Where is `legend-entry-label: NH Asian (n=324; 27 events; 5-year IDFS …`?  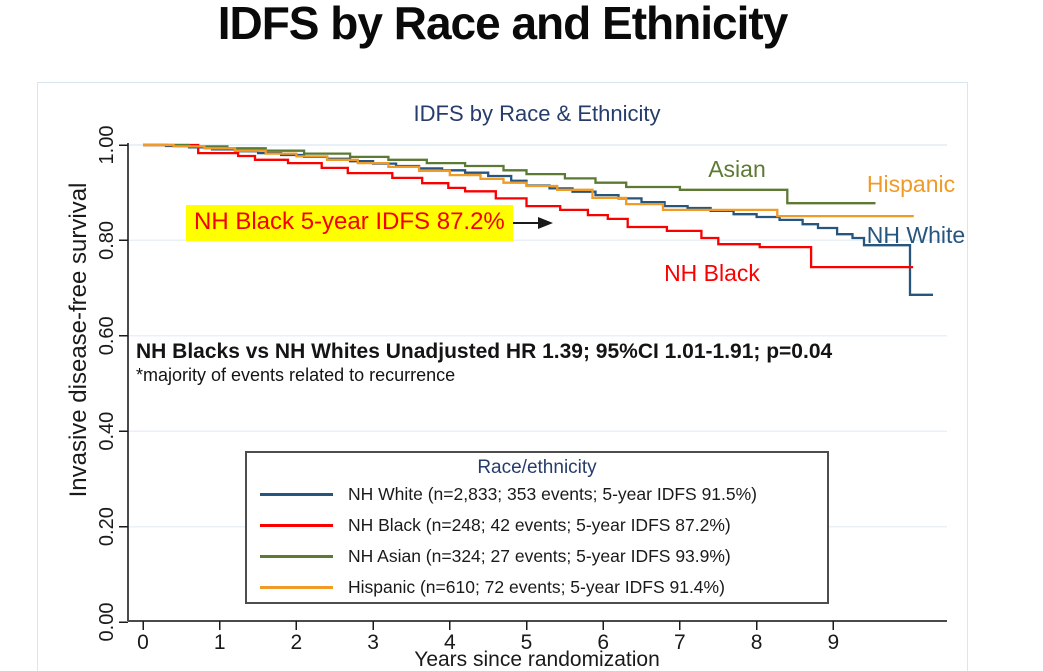
legend-entry-label: NH Asian (n=324; 27 events; 5-year IDFS … is located at coordinates (539, 556).